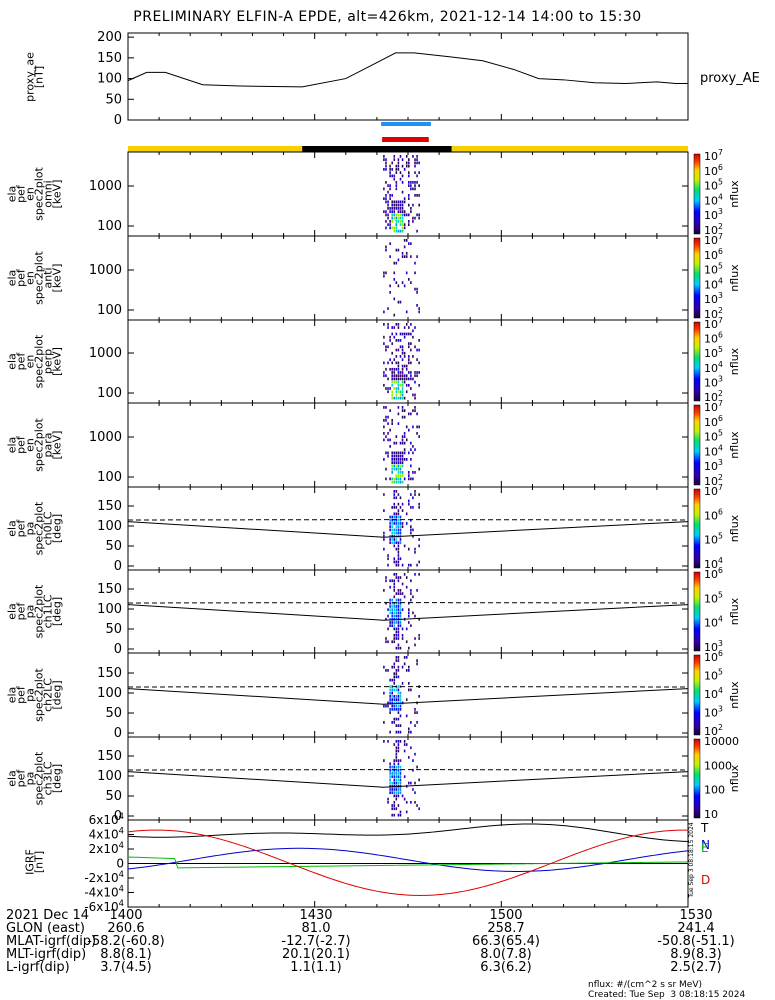 The width and height of the screenshot is (775, 1000). Describe the element at coordinates (105, 270) in the screenshot. I see `panel-anti-ytick-label: 1000` at that location.